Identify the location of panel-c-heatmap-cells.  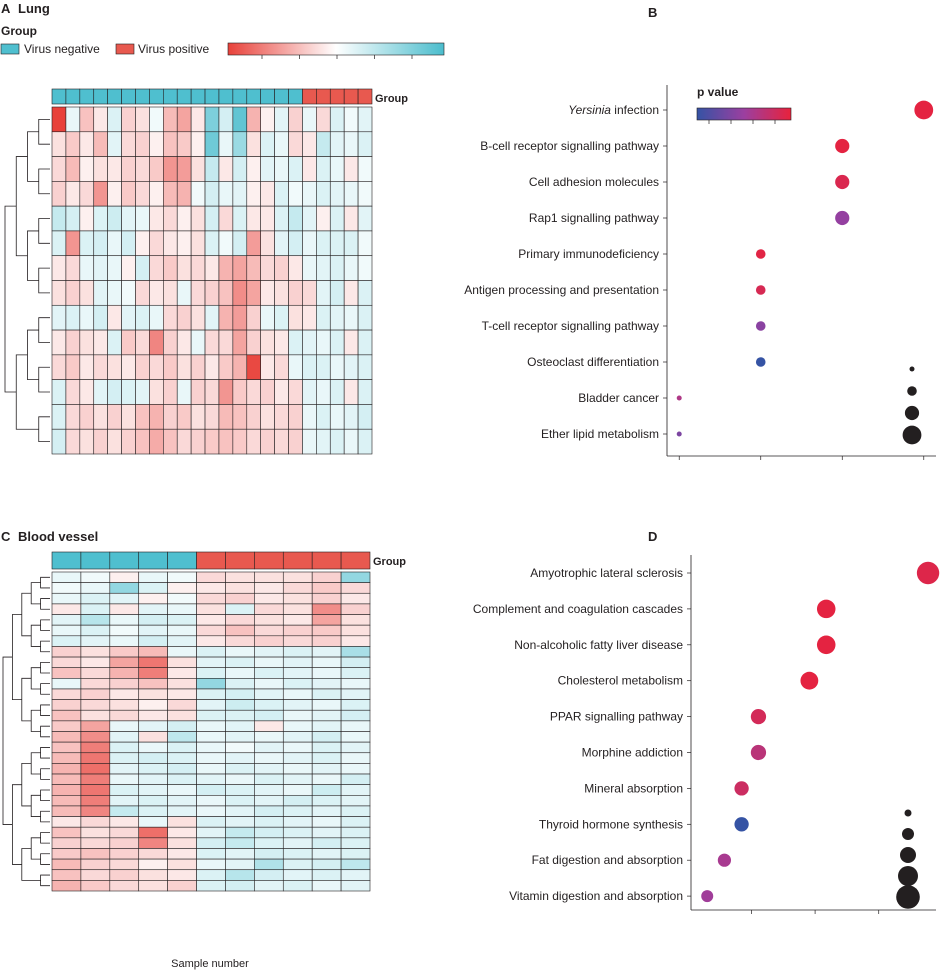
(211, 731).